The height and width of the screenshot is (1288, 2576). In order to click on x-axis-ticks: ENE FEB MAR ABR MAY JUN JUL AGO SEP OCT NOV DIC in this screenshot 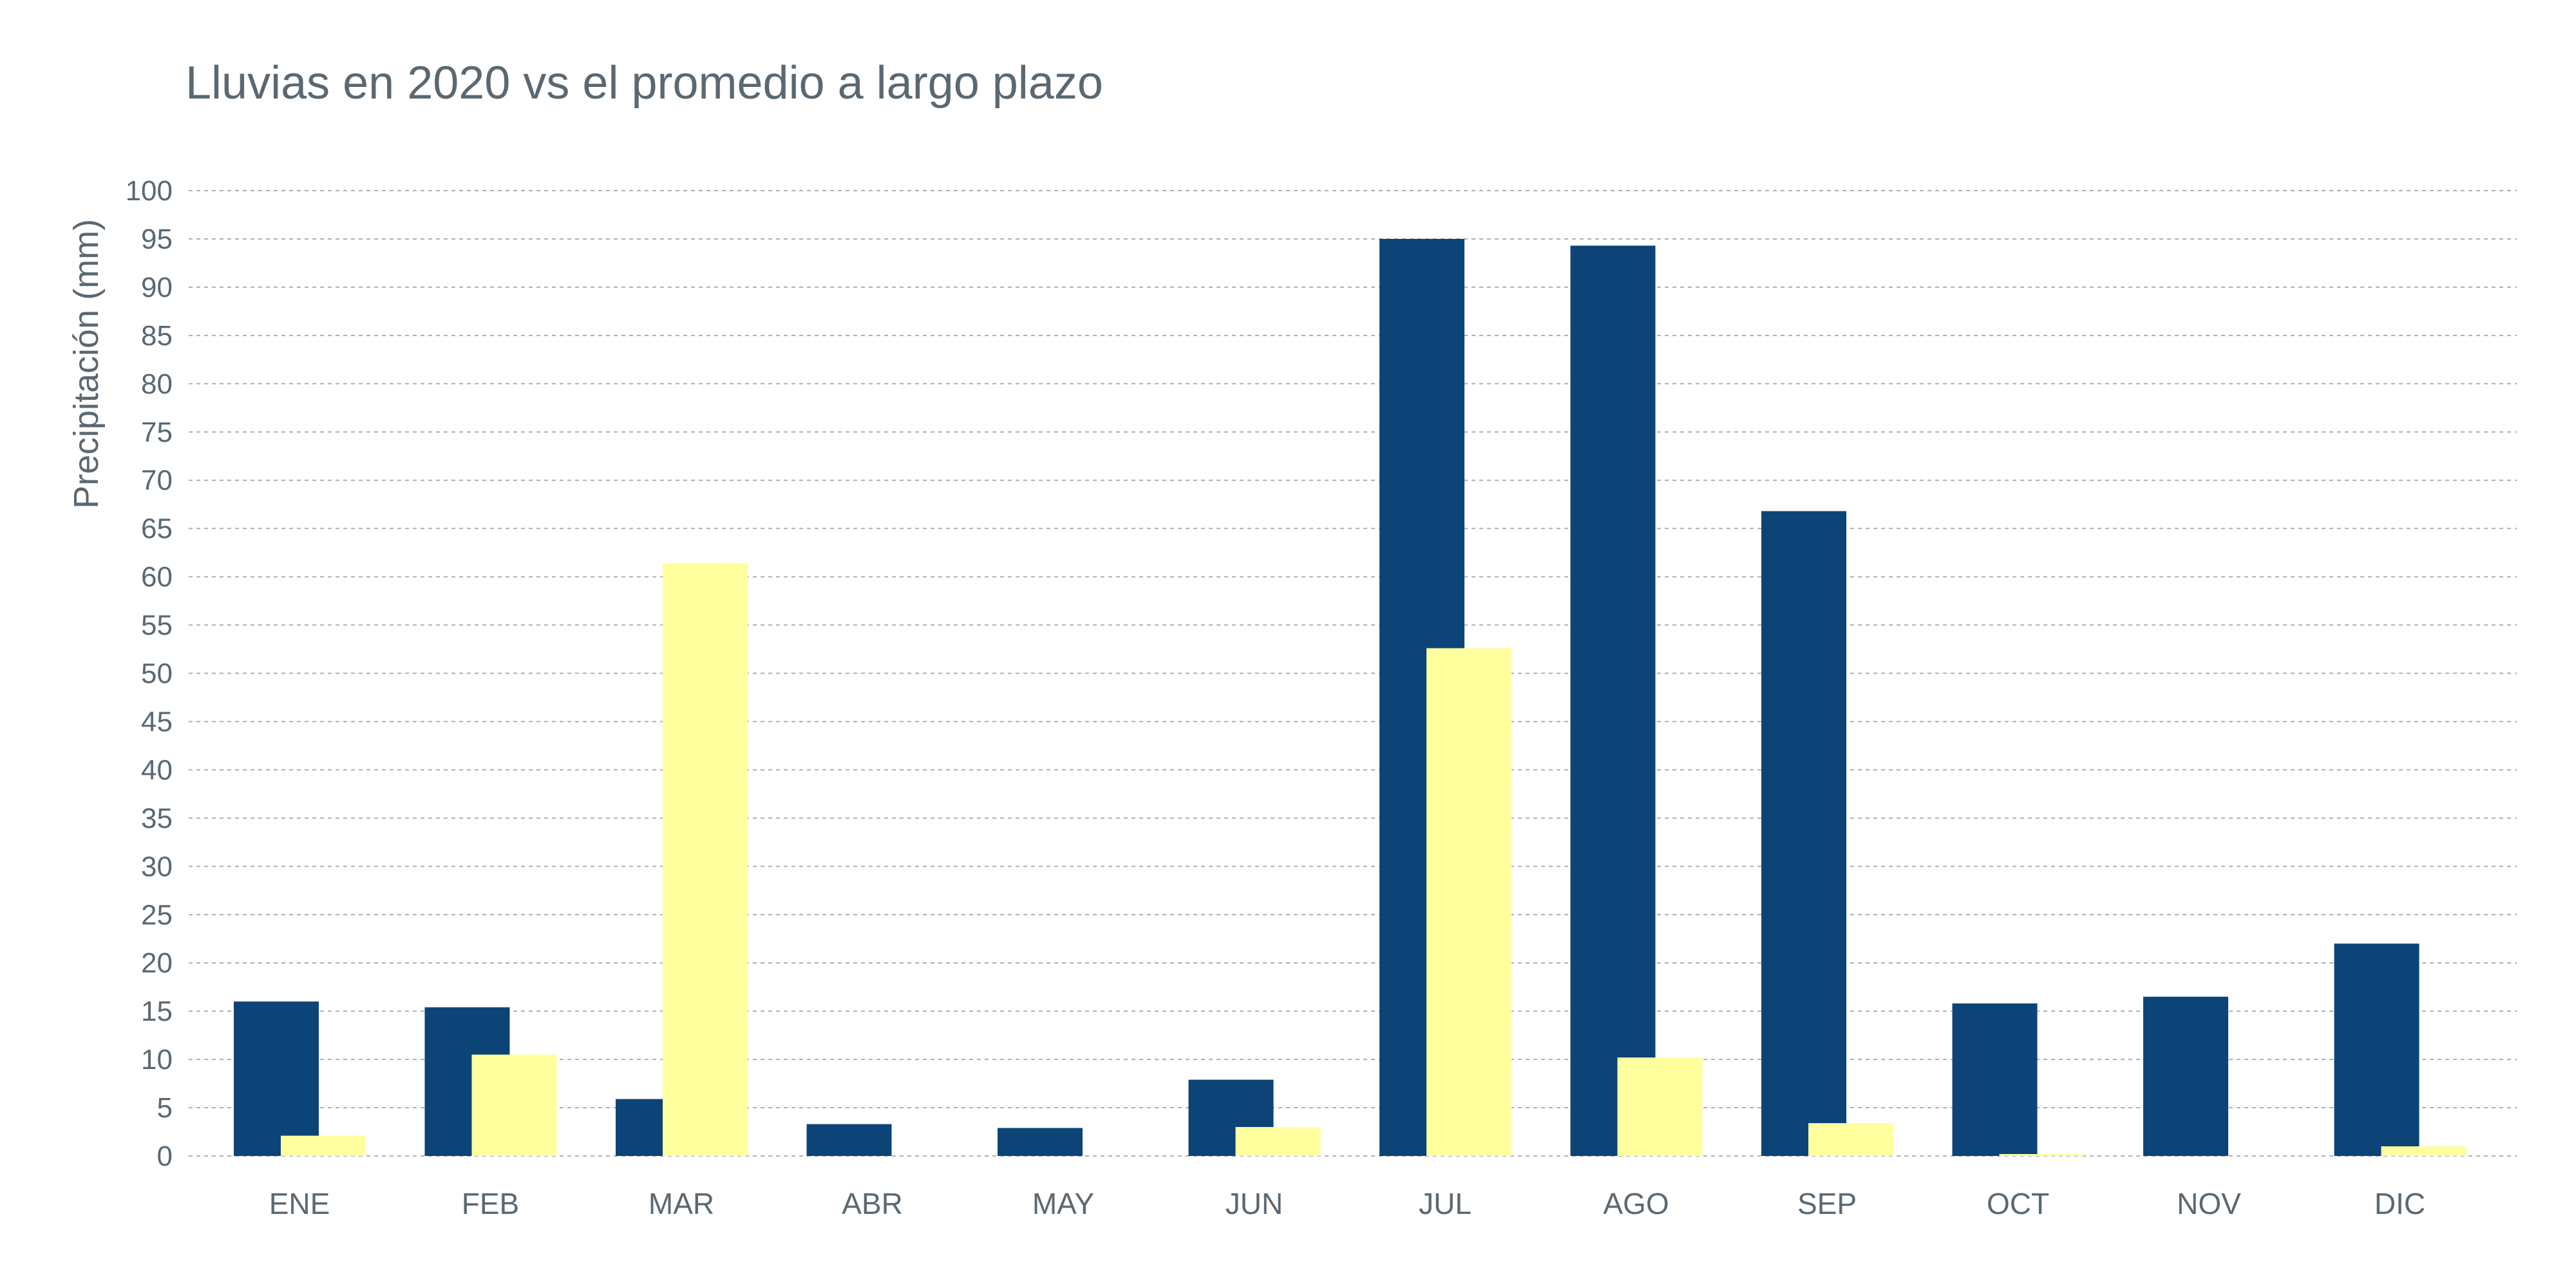, I will do `click(1347, 1203)`.